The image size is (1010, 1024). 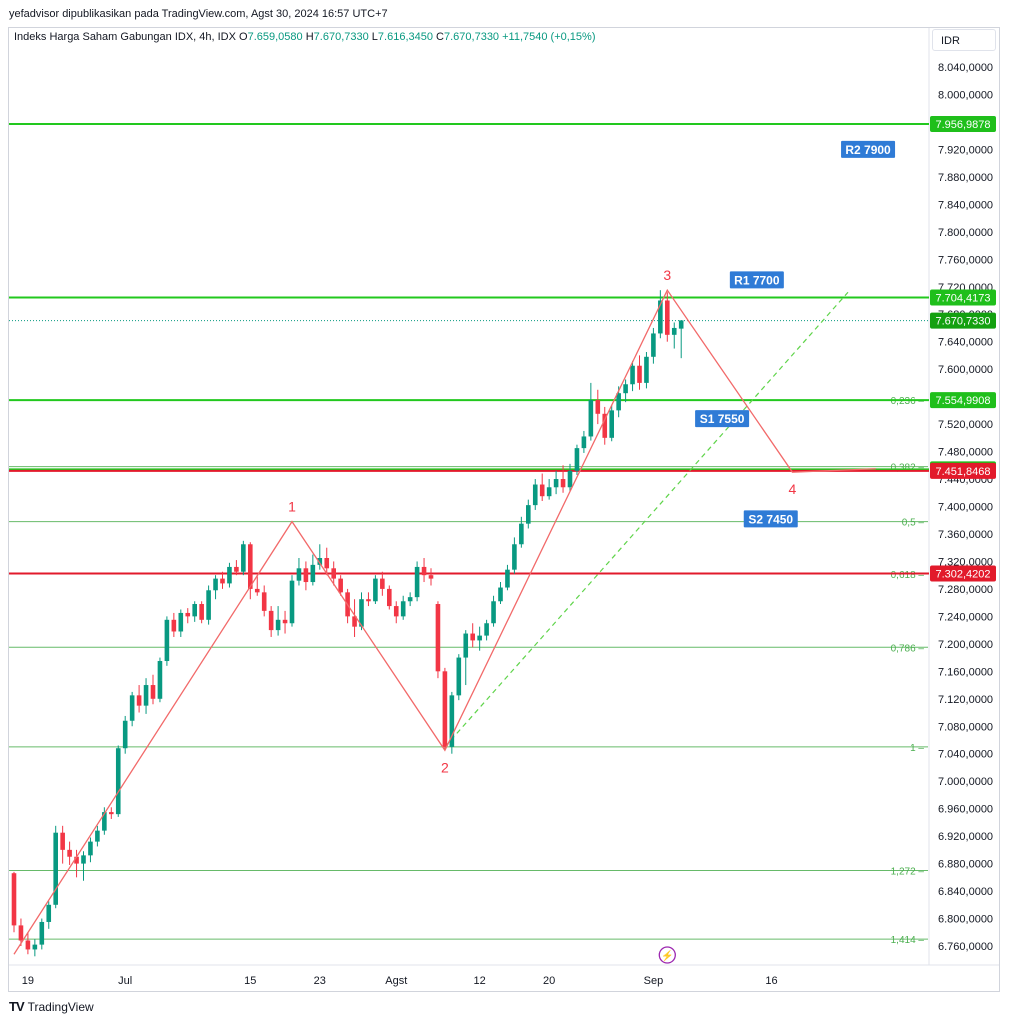 What do you see at coordinates (908, 468) in the screenshot?
I see `fib-level-label: 0,382 –` at bounding box center [908, 468].